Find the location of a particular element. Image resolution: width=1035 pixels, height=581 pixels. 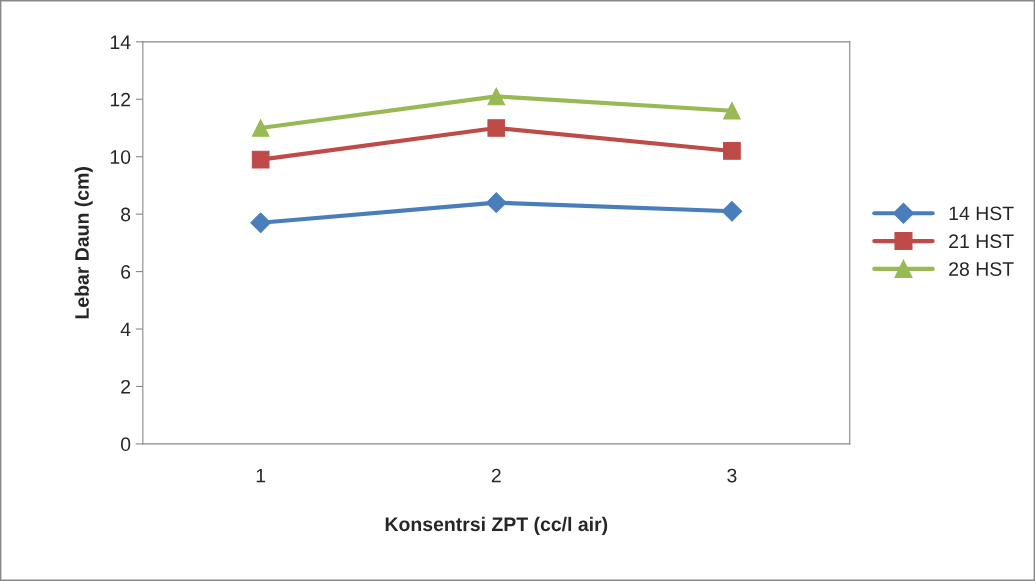

y-tick-label: 14 is located at coordinates (120, 42).